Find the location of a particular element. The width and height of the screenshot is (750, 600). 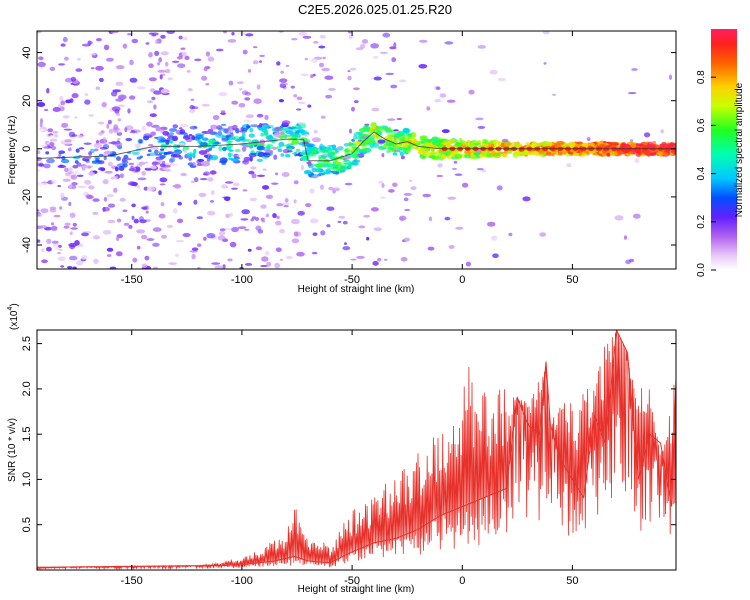

snr-y-tick-label: 0.5 is located at coordinates (27, 524).